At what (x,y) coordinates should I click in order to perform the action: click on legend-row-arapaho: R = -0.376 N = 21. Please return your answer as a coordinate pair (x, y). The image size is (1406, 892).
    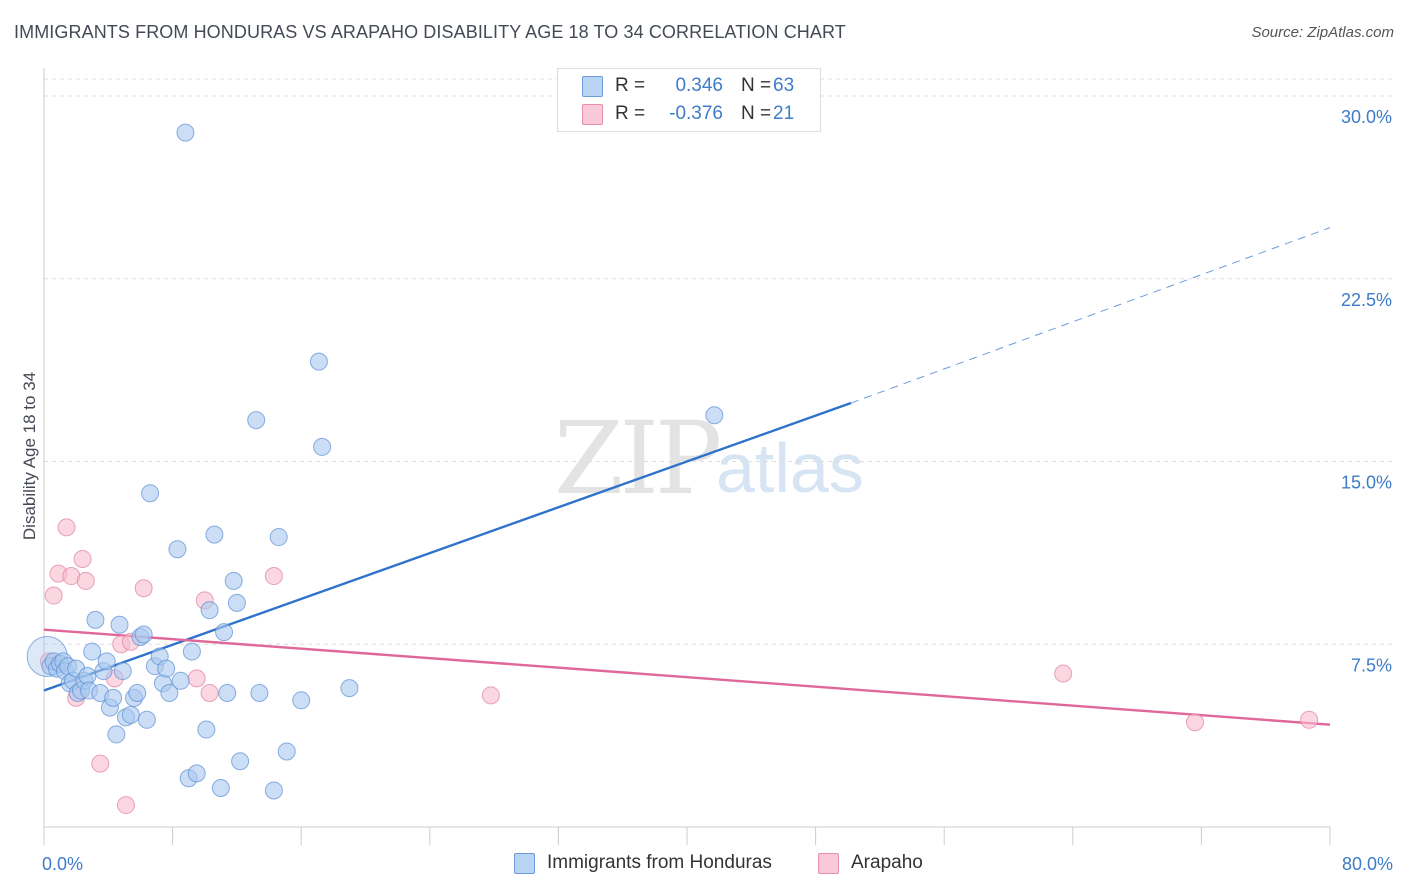
    Looking at the image, I should click on (688, 114).